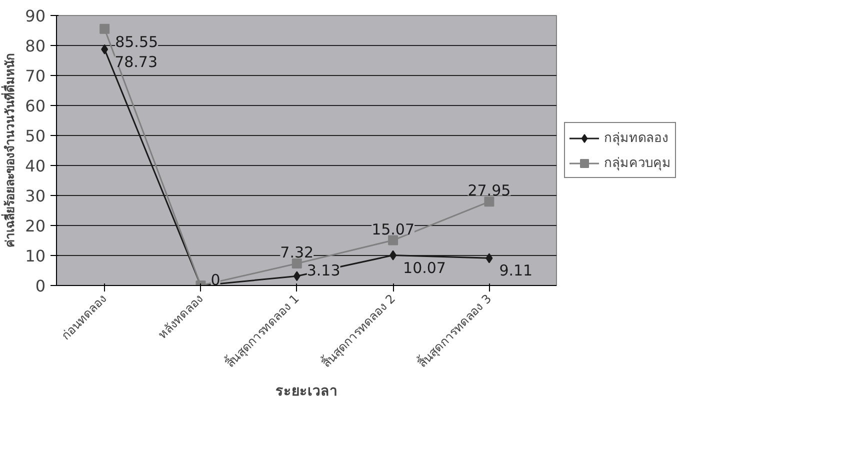  Describe the element at coordinates (9, 151) in the screenshot. I see `y-axis-title: ค่าเฉลี่ยร้อยละของจำนวนวันที่ดื่มหนัก` at that location.